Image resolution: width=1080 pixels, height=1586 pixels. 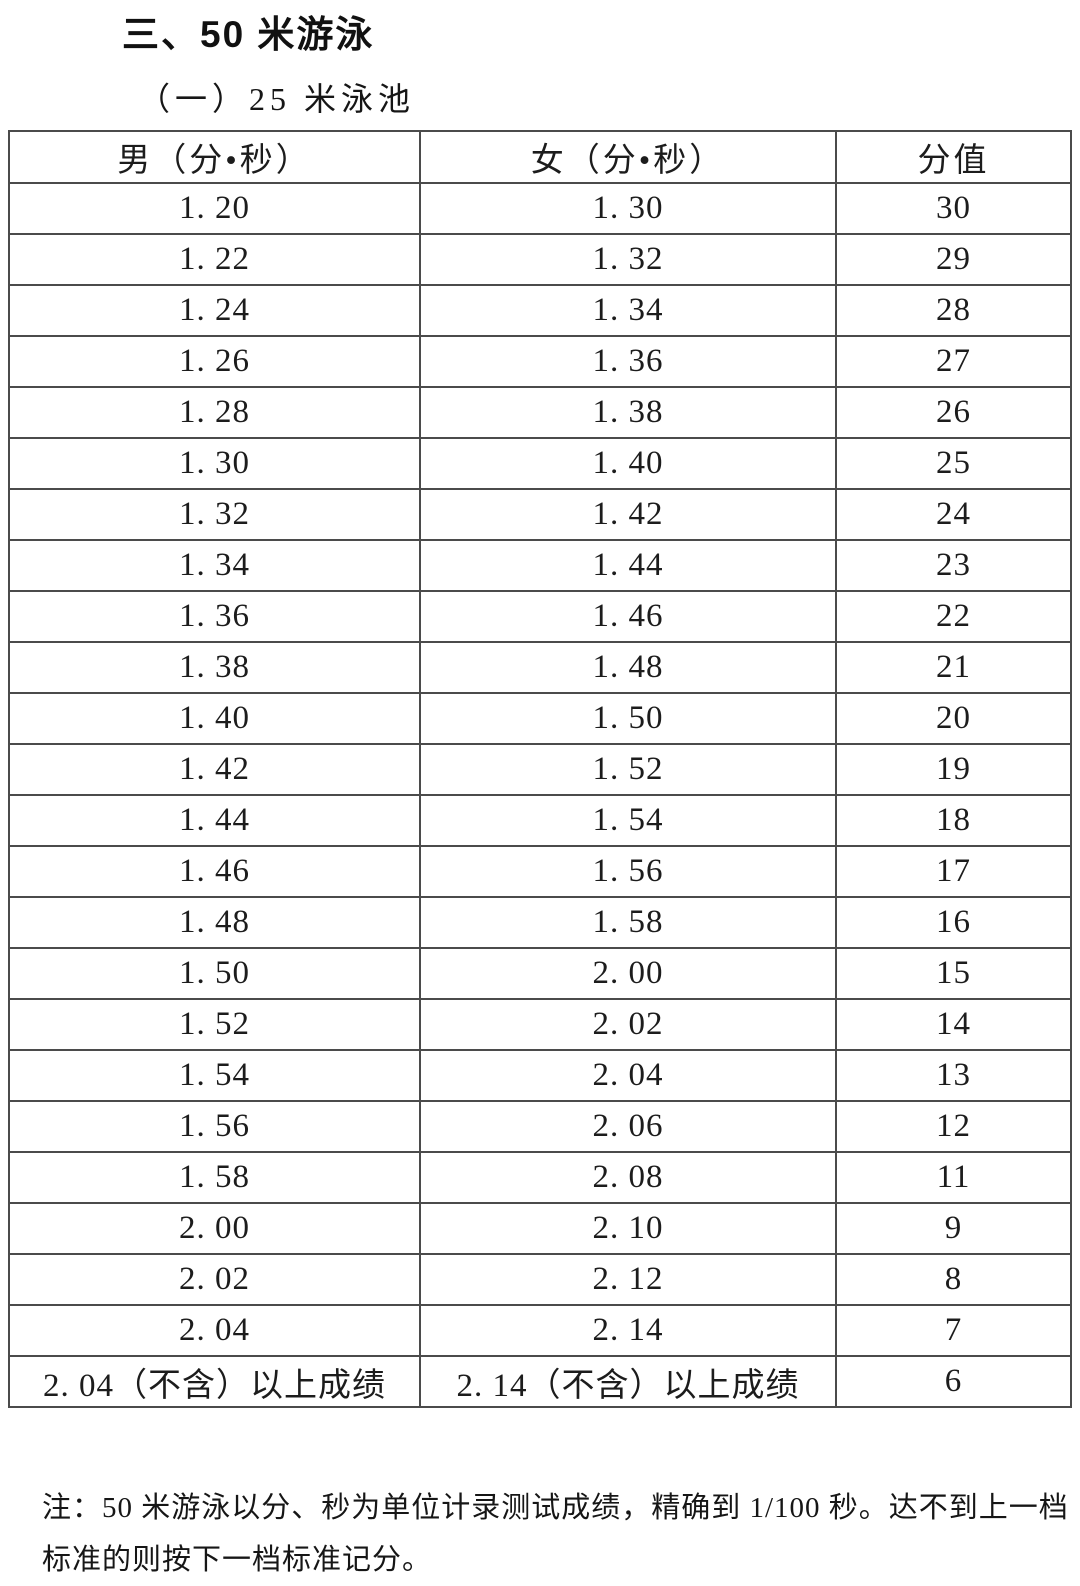 What do you see at coordinates (953, 412) in the screenshot?
I see `score-cell: 26` at bounding box center [953, 412].